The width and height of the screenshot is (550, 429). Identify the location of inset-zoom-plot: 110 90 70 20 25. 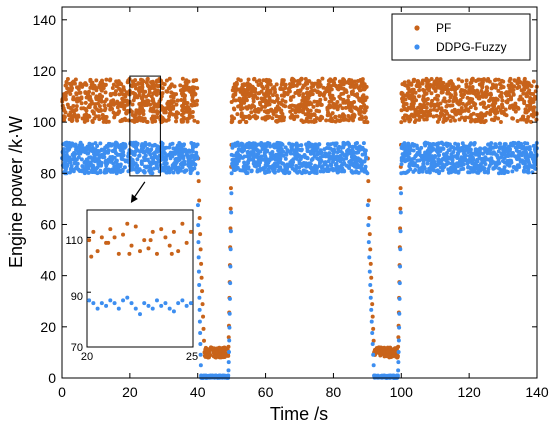
(131, 286).